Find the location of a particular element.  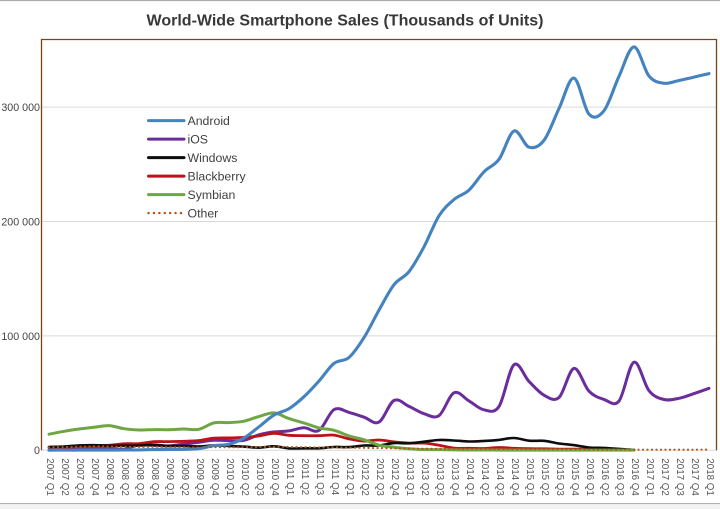

svg-text: 2010 Q4 is located at coordinates (274, 477).